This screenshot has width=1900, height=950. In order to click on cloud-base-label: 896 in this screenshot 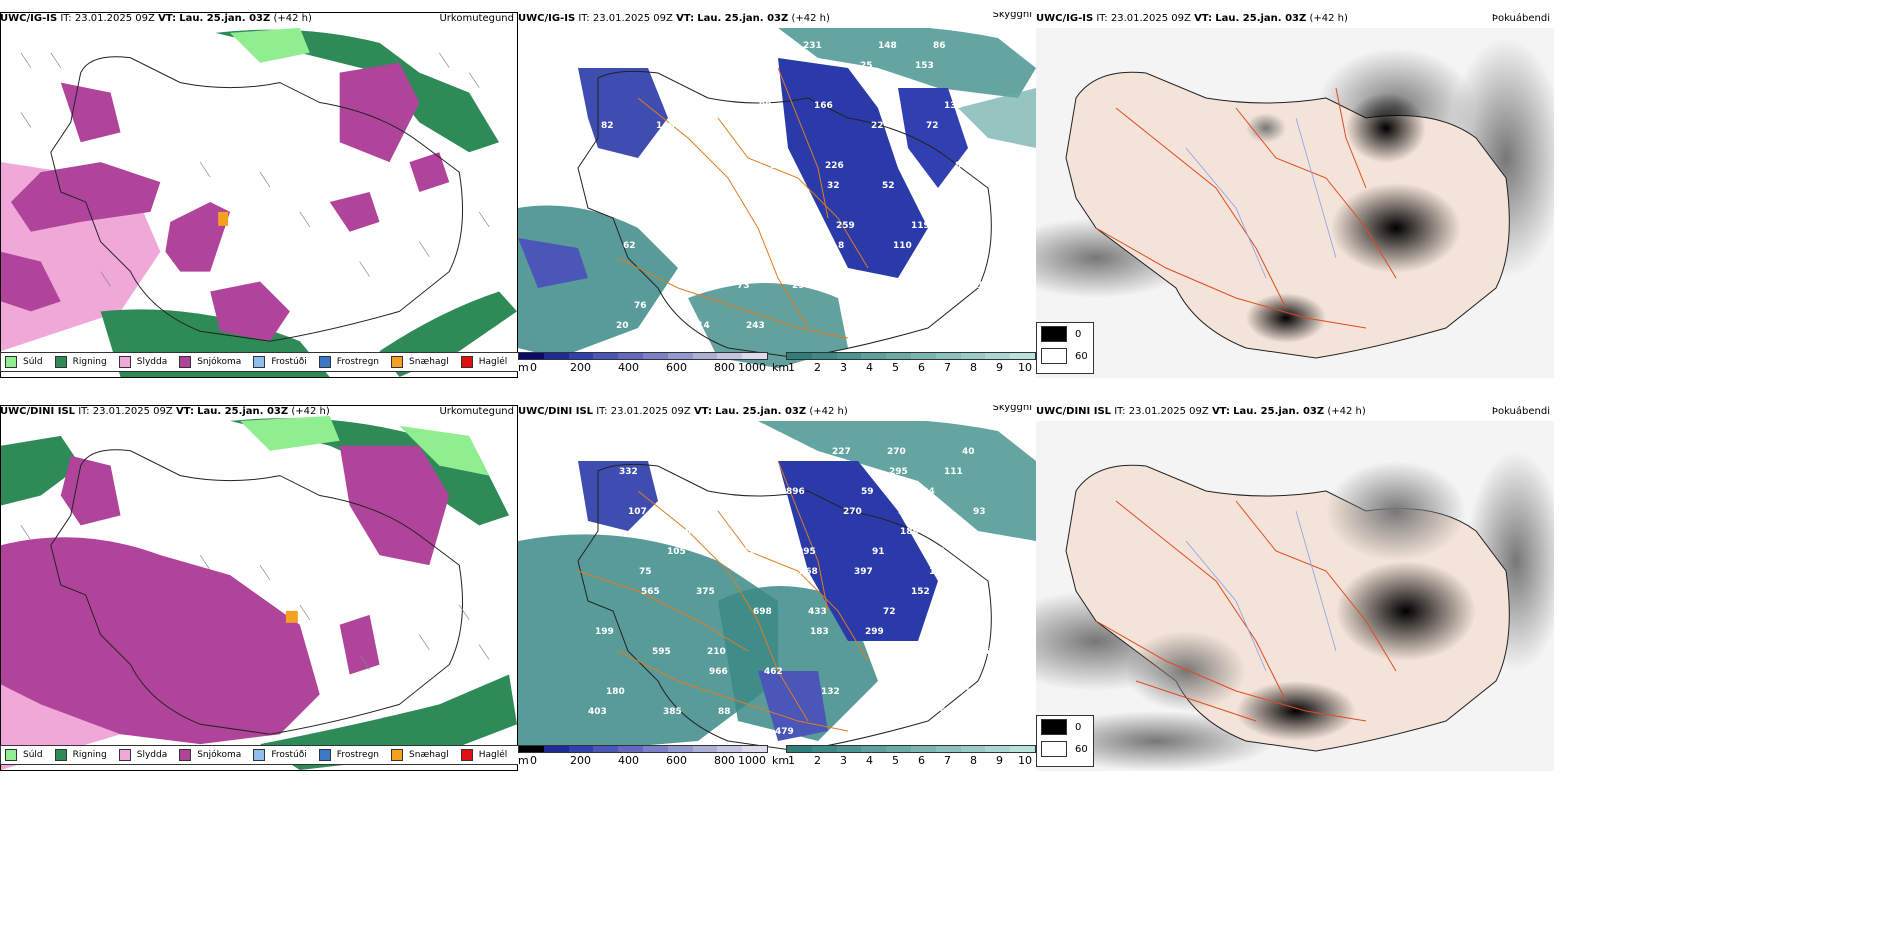, I will do `click(795, 492)`.